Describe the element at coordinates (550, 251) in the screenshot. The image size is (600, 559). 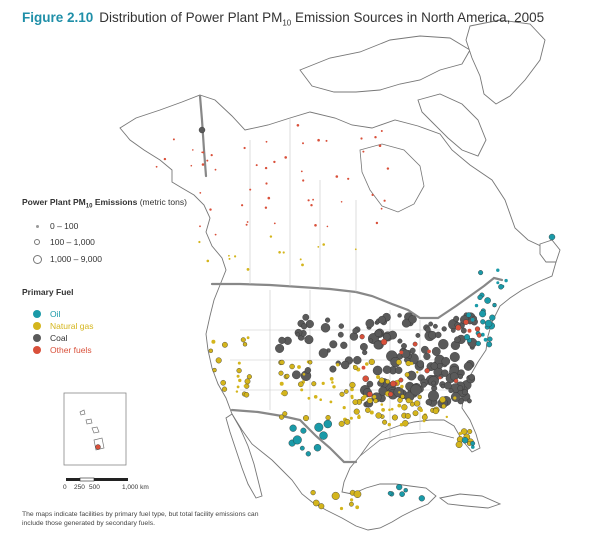
I see `newfoundland` at that location.